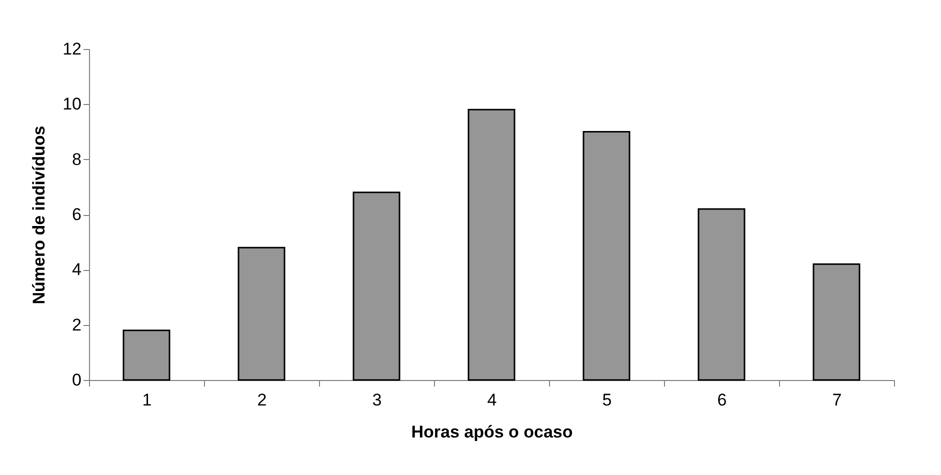  What do you see at coordinates (77, 214) in the screenshot?
I see `y-tick-label: 6` at bounding box center [77, 214].